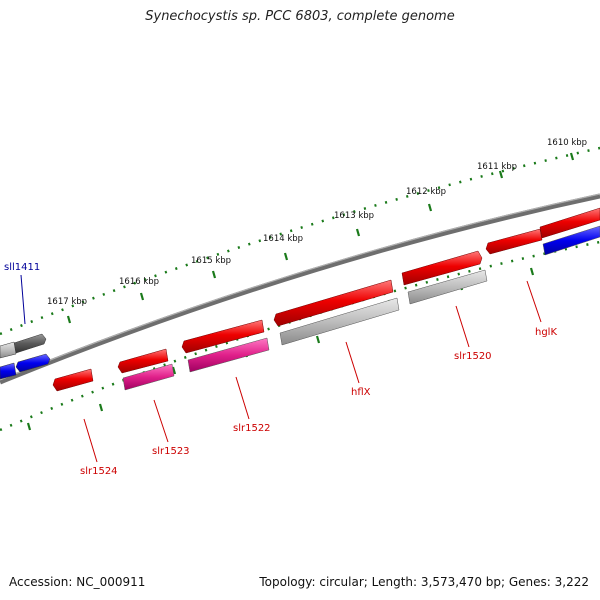 This screenshot has width=600, height=600. What do you see at coordinates (546, 332) in the screenshot?
I see `gene-label-hglK: hglK` at bounding box center [546, 332].